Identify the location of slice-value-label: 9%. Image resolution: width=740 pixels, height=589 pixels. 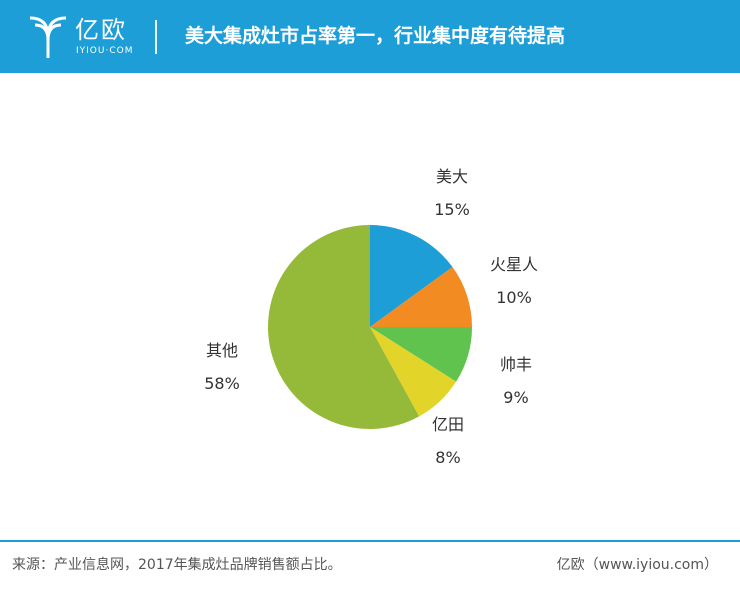
(515, 397).